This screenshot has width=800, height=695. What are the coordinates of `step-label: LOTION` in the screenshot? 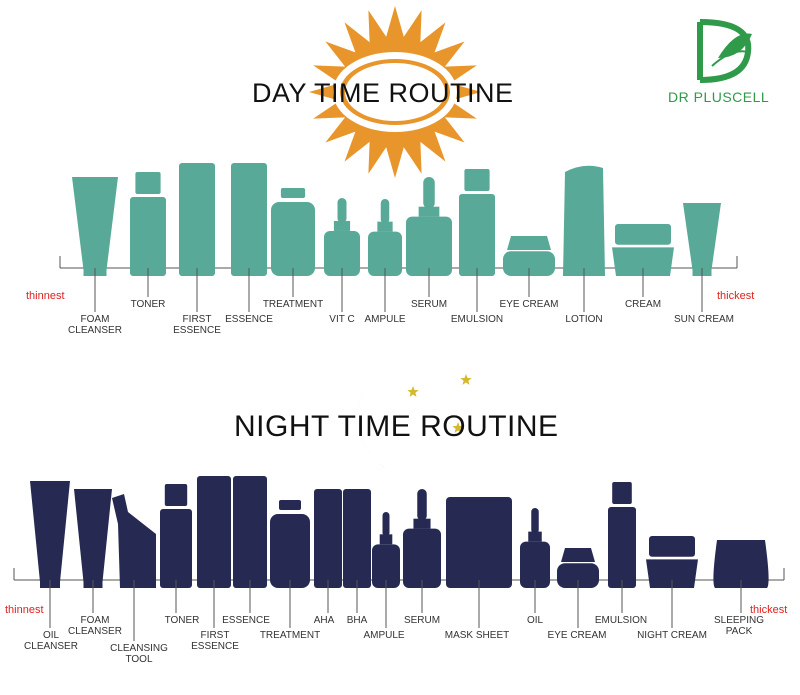 It's located at (584, 319).